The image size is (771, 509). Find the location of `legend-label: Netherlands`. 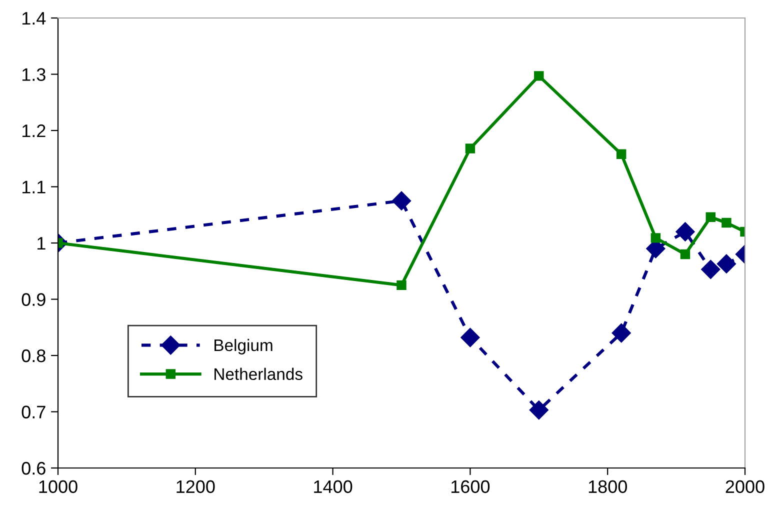

legend-label: Netherlands is located at coordinates (258, 374).